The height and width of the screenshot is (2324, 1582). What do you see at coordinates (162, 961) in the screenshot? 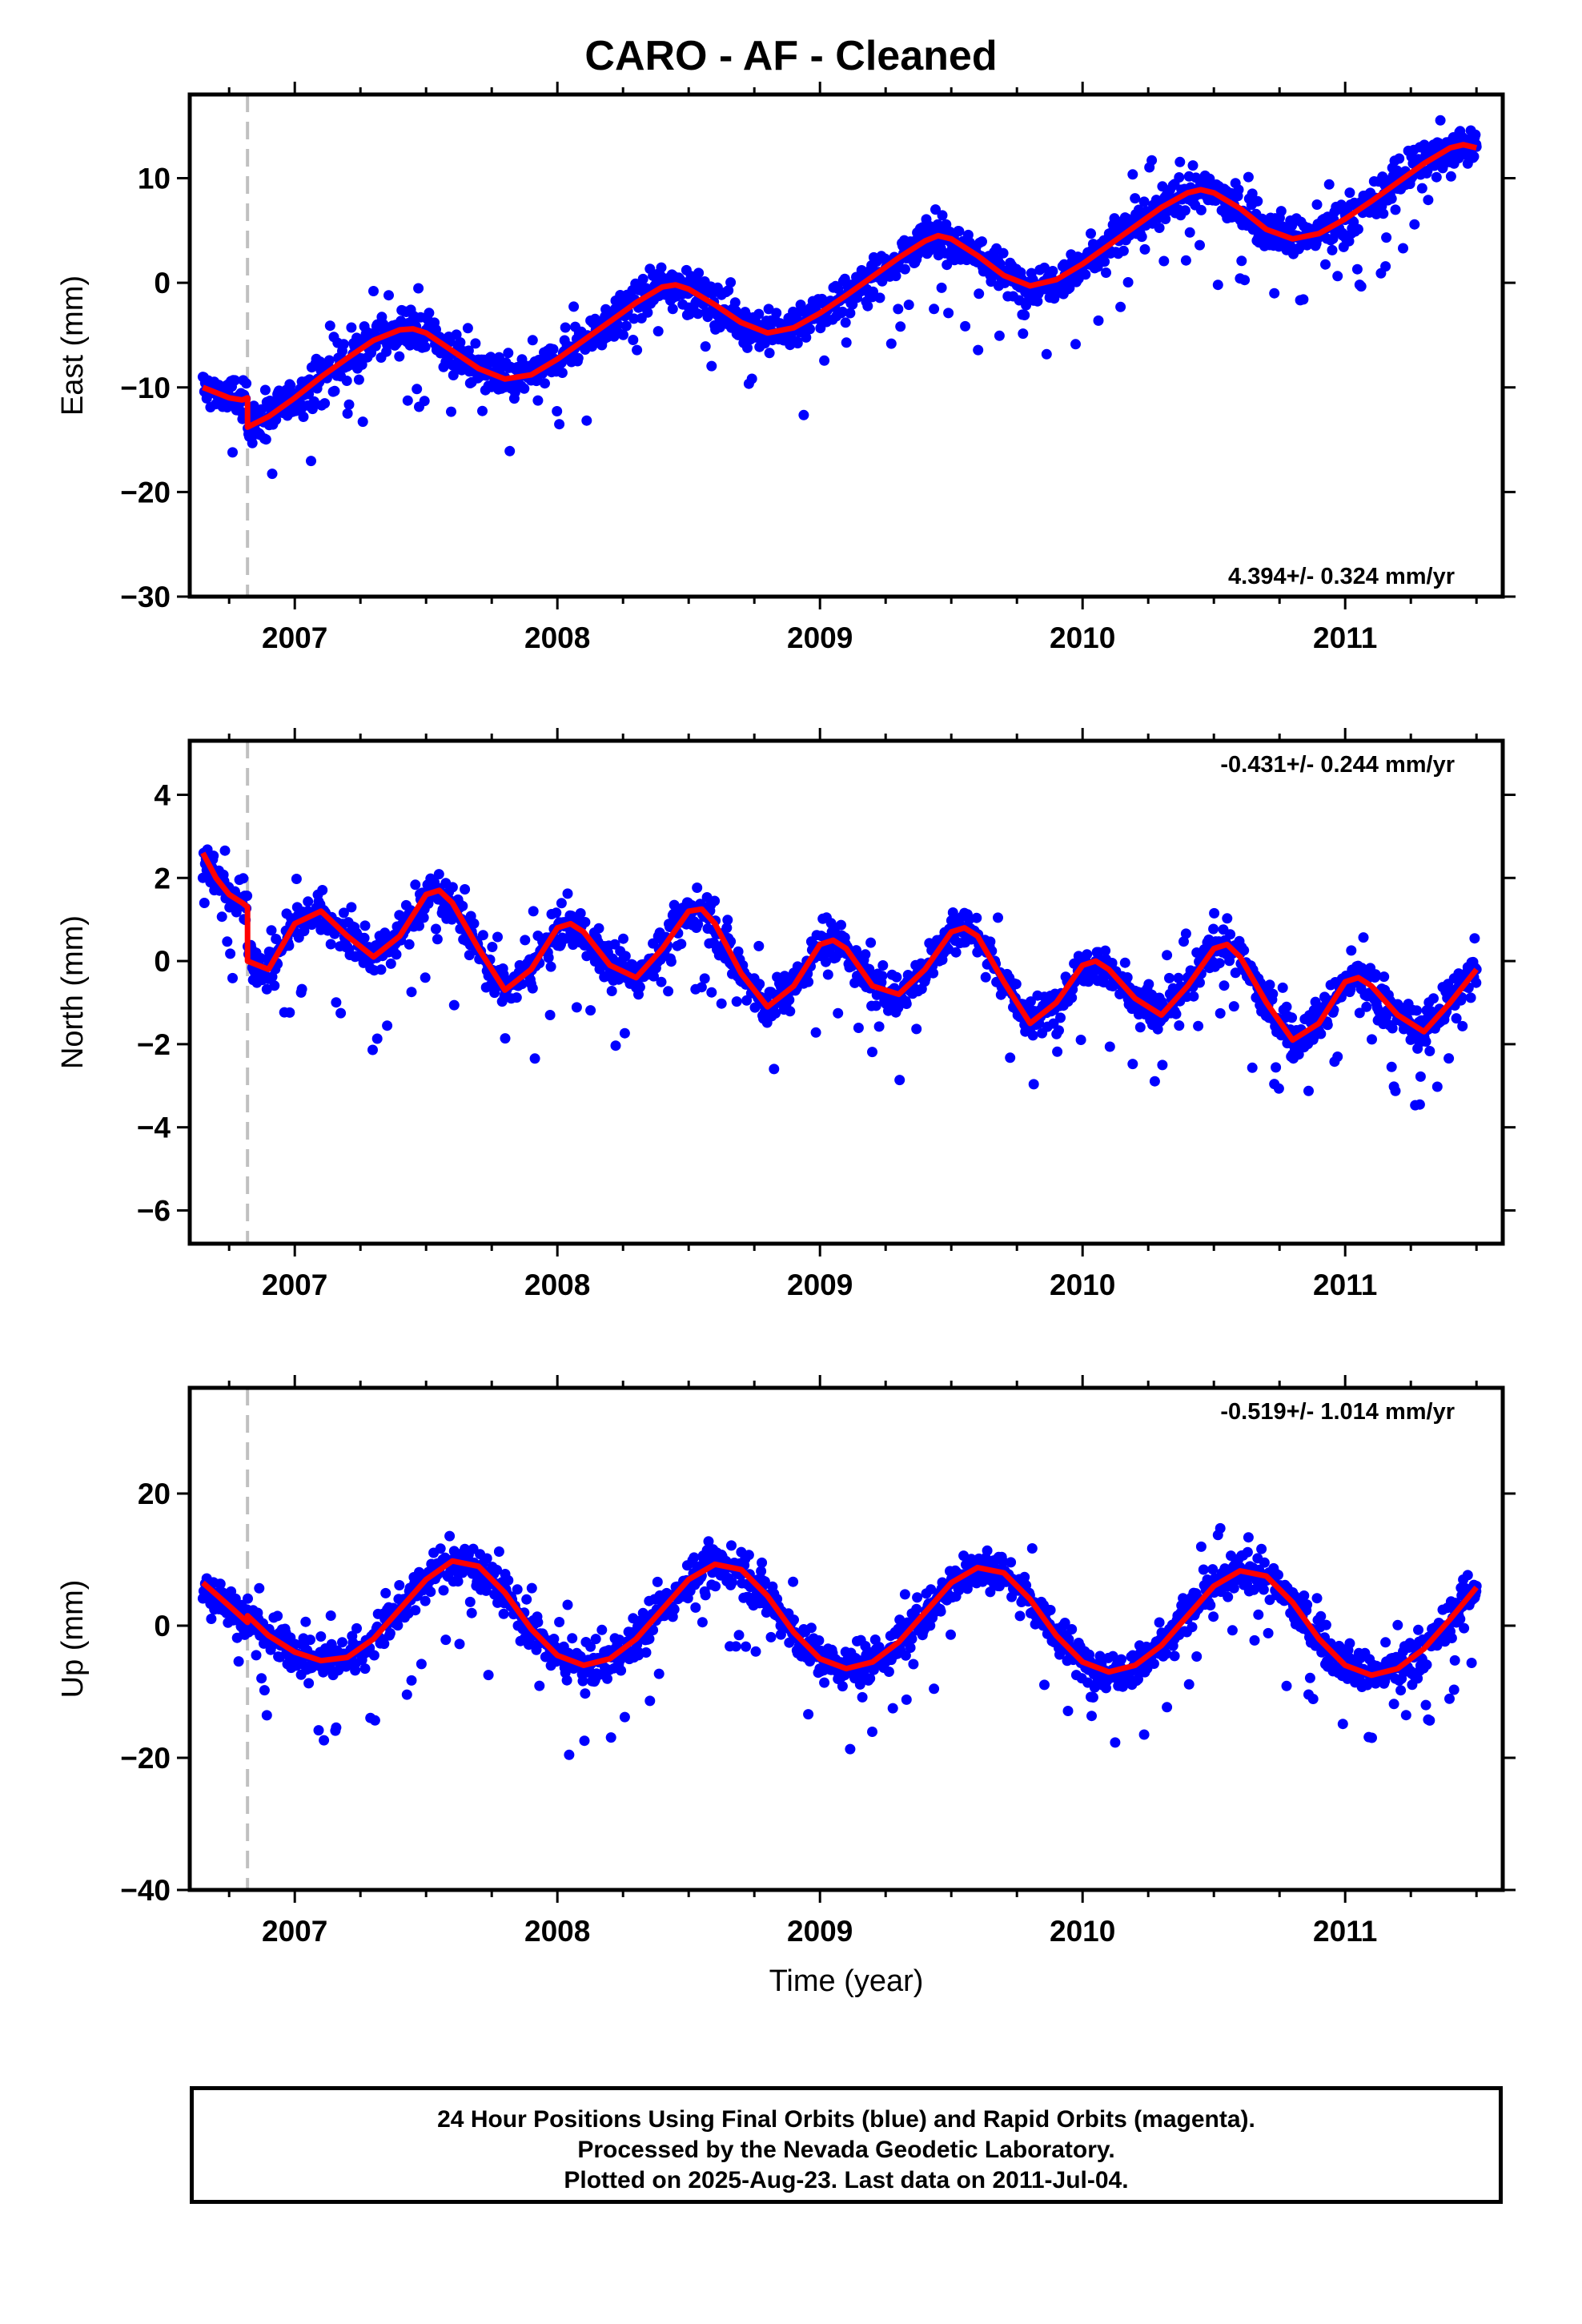
I see `y-tick-label: 0` at bounding box center [162, 961].